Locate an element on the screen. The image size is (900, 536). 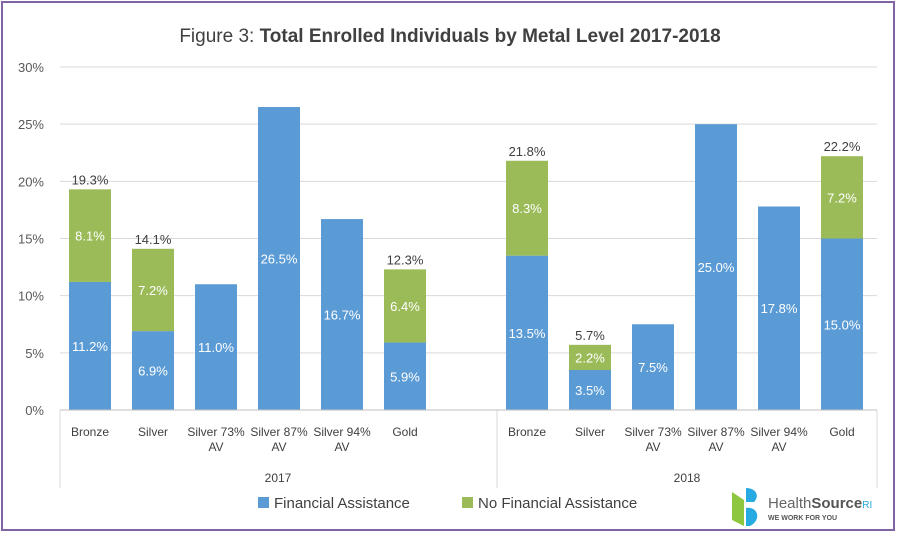
total-label: 22.2% is located at coordinates (842, 146).